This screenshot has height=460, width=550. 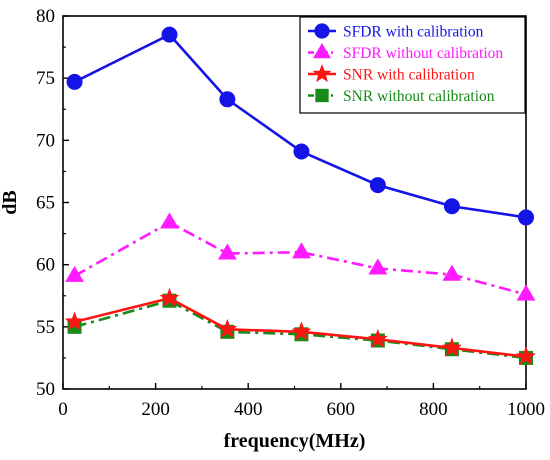 What do you see at coordinates (45, 389) in the screenshot?
I see `y-tick-label: 50` at bounding box center [45, 389].